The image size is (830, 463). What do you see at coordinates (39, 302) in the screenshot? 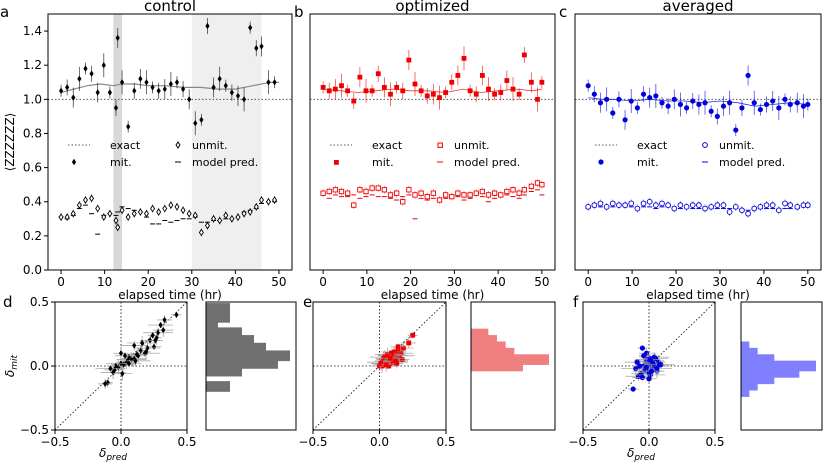
I see `y-tick-label: 0.5` at bounding box center [39, 302].